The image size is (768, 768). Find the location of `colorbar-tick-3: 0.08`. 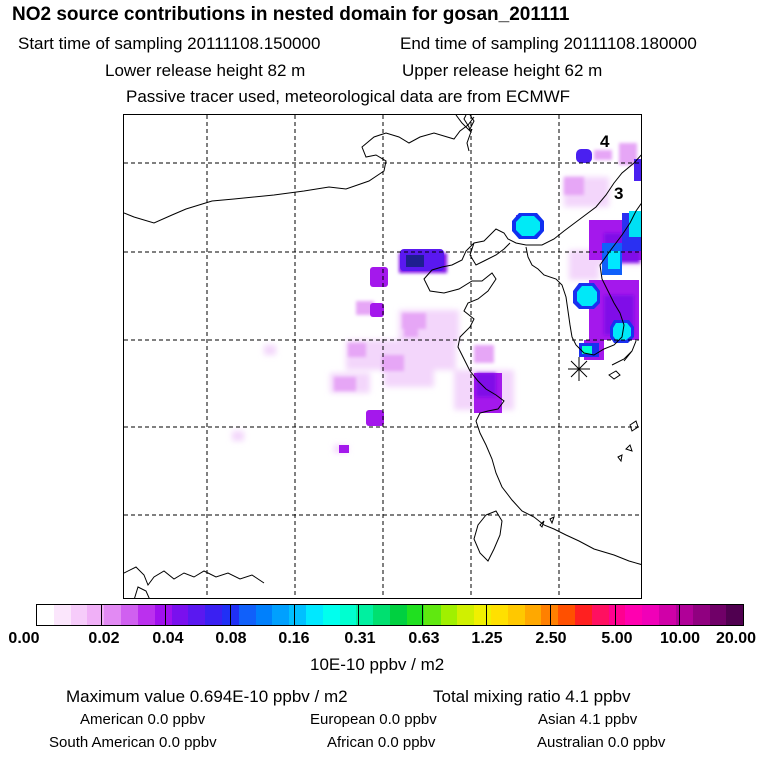

colorbar-tick-3: 0.08 is located at coordinates (231, 638).